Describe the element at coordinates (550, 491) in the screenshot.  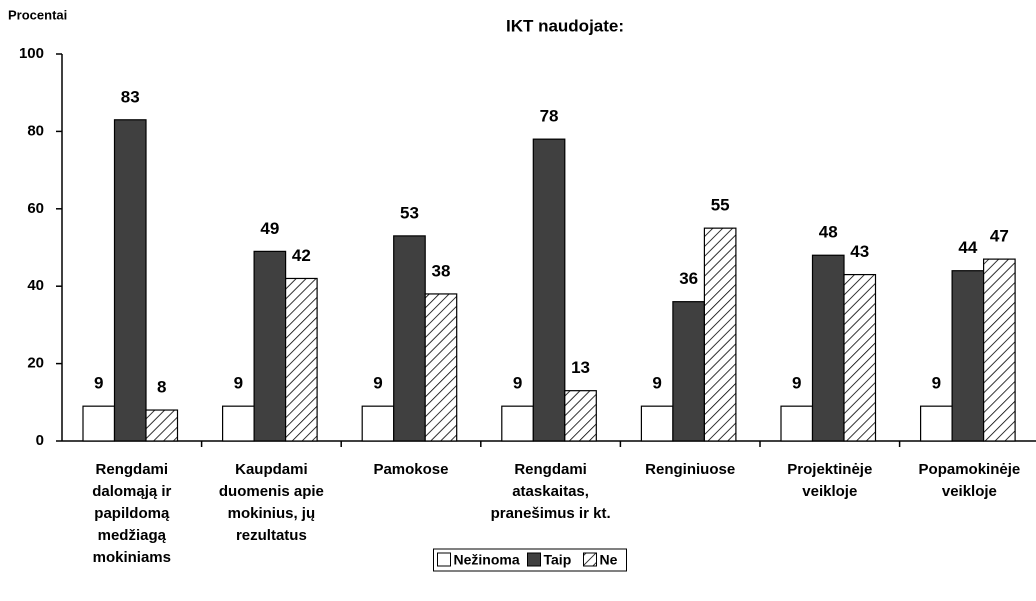
I see `x-tick-label: Rengdami ataskaitas, pranešimus ir kt.` at that location.